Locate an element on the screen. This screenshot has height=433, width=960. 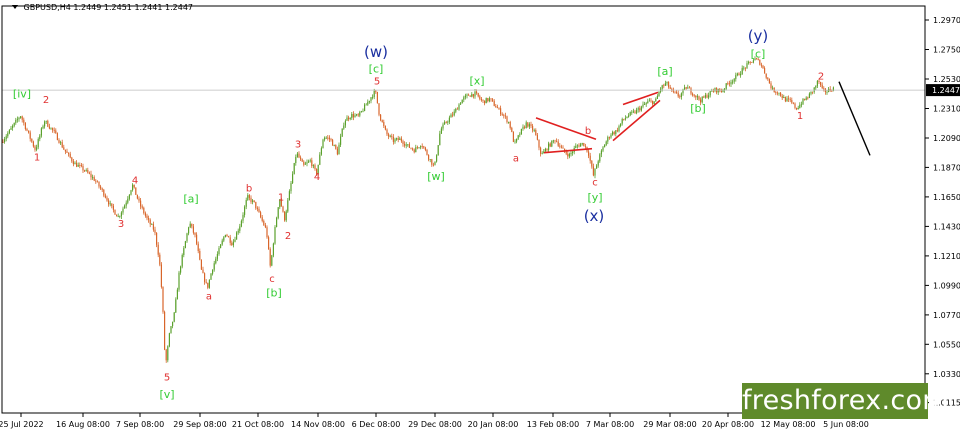
y-tick-label: 1.2530 is located at coordinates (946, 79).